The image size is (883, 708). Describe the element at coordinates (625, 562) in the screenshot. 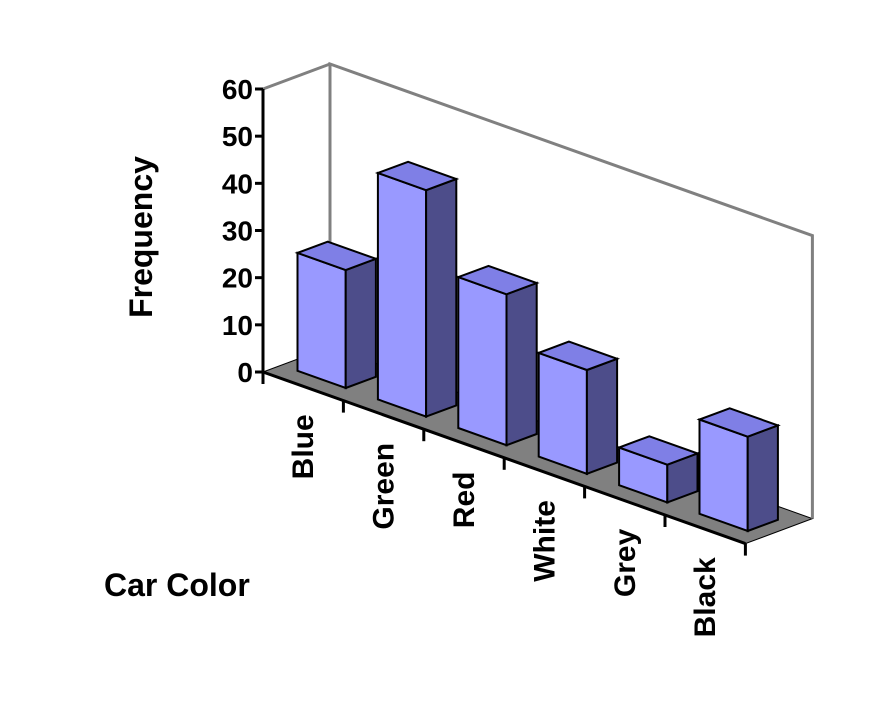

I see `x-category-label: Grey` at that location.